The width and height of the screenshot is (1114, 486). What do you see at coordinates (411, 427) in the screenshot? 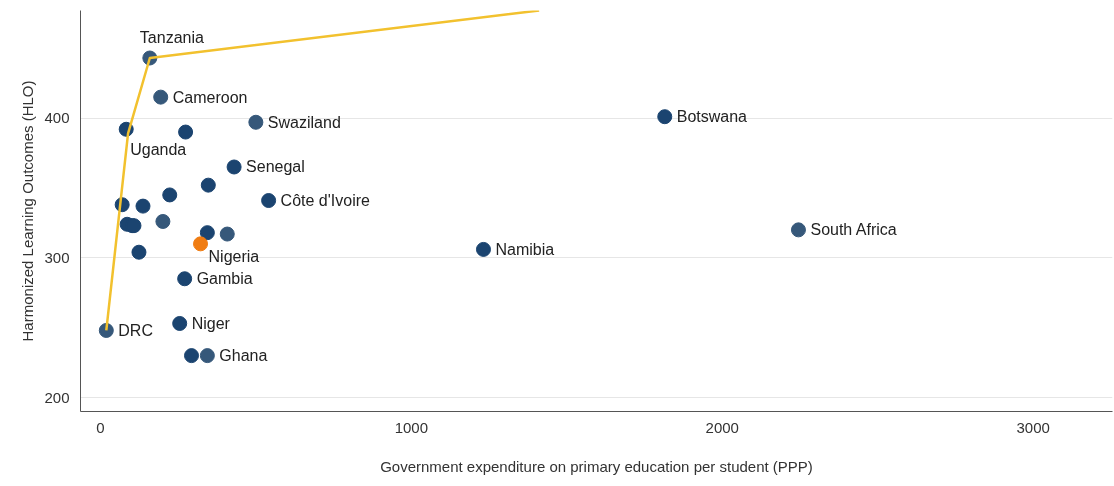
I see `x-tick-label: 1000` at bounding box center [411, 427].